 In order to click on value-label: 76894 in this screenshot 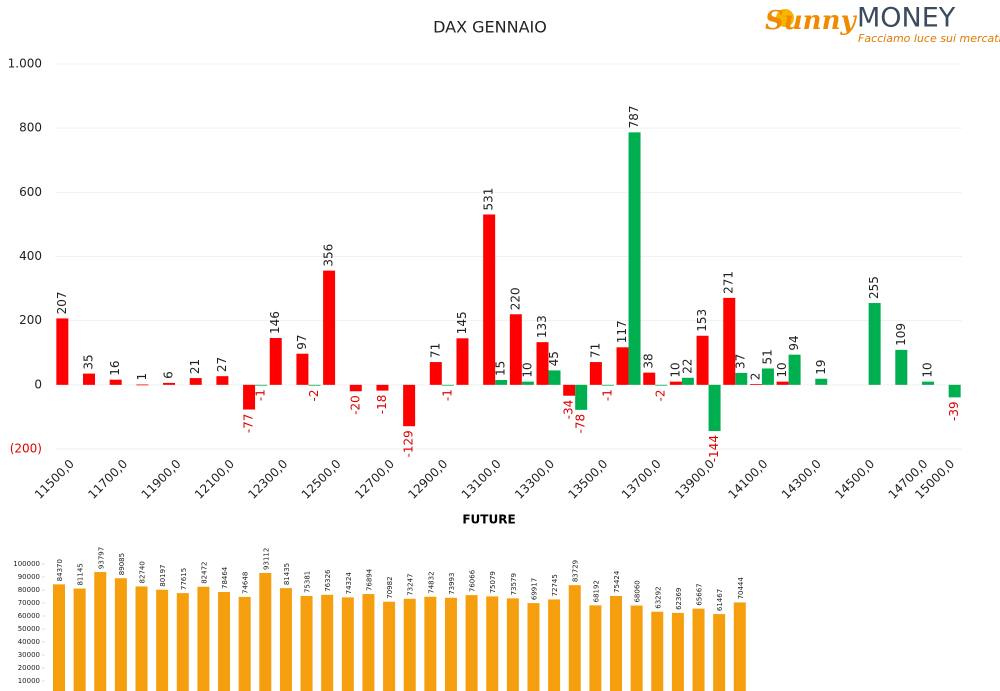, I will do `click(369, 579)`.